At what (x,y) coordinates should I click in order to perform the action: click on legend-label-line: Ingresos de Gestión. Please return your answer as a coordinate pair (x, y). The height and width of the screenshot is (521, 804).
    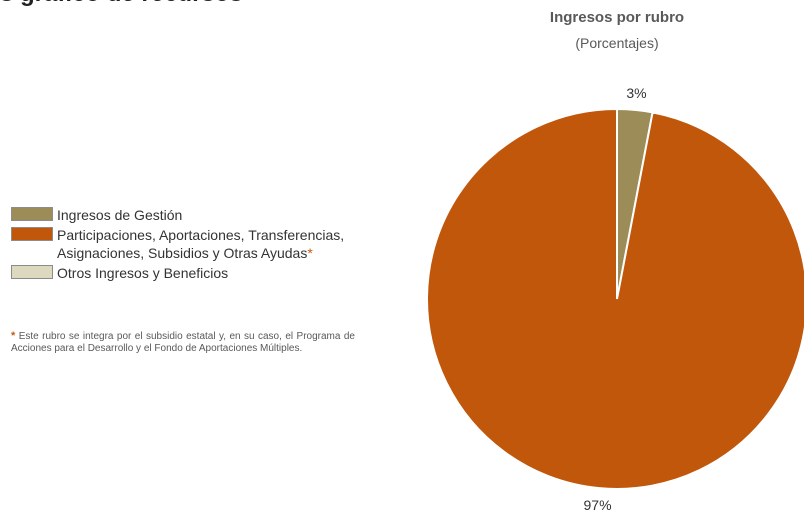
    Looking at the image, I should click on (120, 215).